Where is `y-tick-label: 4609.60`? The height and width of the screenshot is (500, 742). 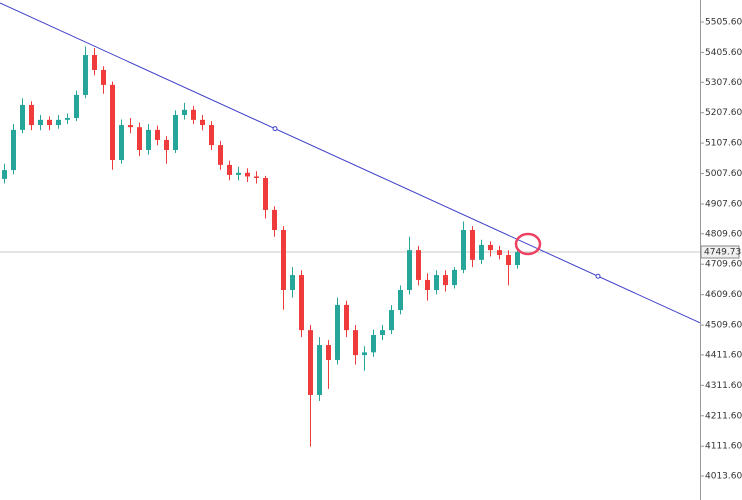
y-tick-label: 4609.60 is located at coordinates (723, 295).